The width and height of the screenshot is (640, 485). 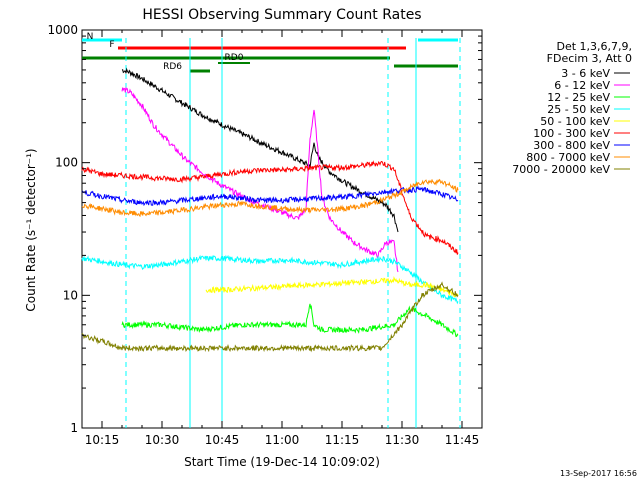 What do you see at coordinates (102, 440) in the screenshot?
I see `x-tick-label: 10:15` at bounding box center [102, 440].